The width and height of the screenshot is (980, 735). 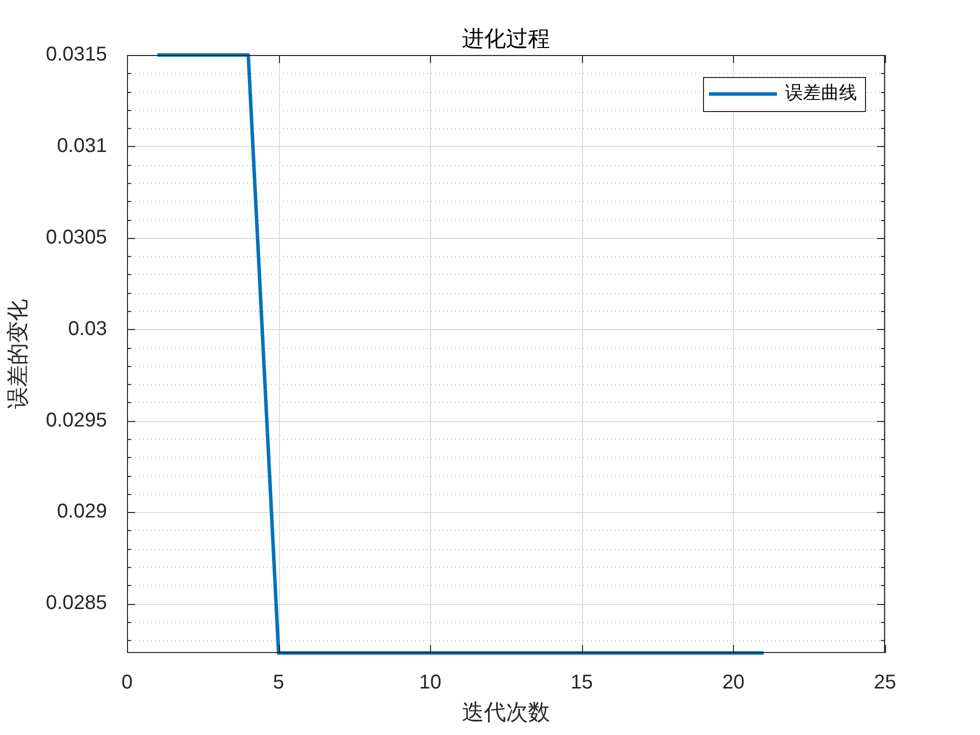 What do you see at coordinates (581, 683) in the screenshot?
I see `x-tick-label: 15` at bounding box center [581, 683].